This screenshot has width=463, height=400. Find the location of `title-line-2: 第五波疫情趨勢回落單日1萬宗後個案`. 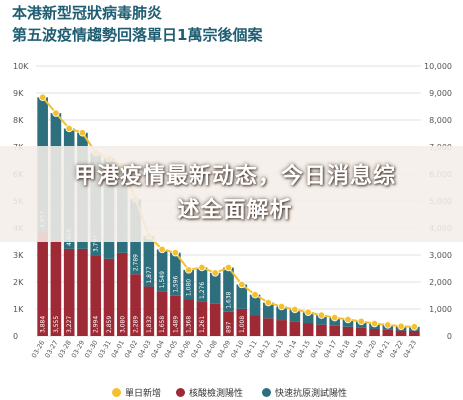

title-line-2: 第五波疫情趨勢回落單日1萬宗後個案 is located at coordinates (137, 35).